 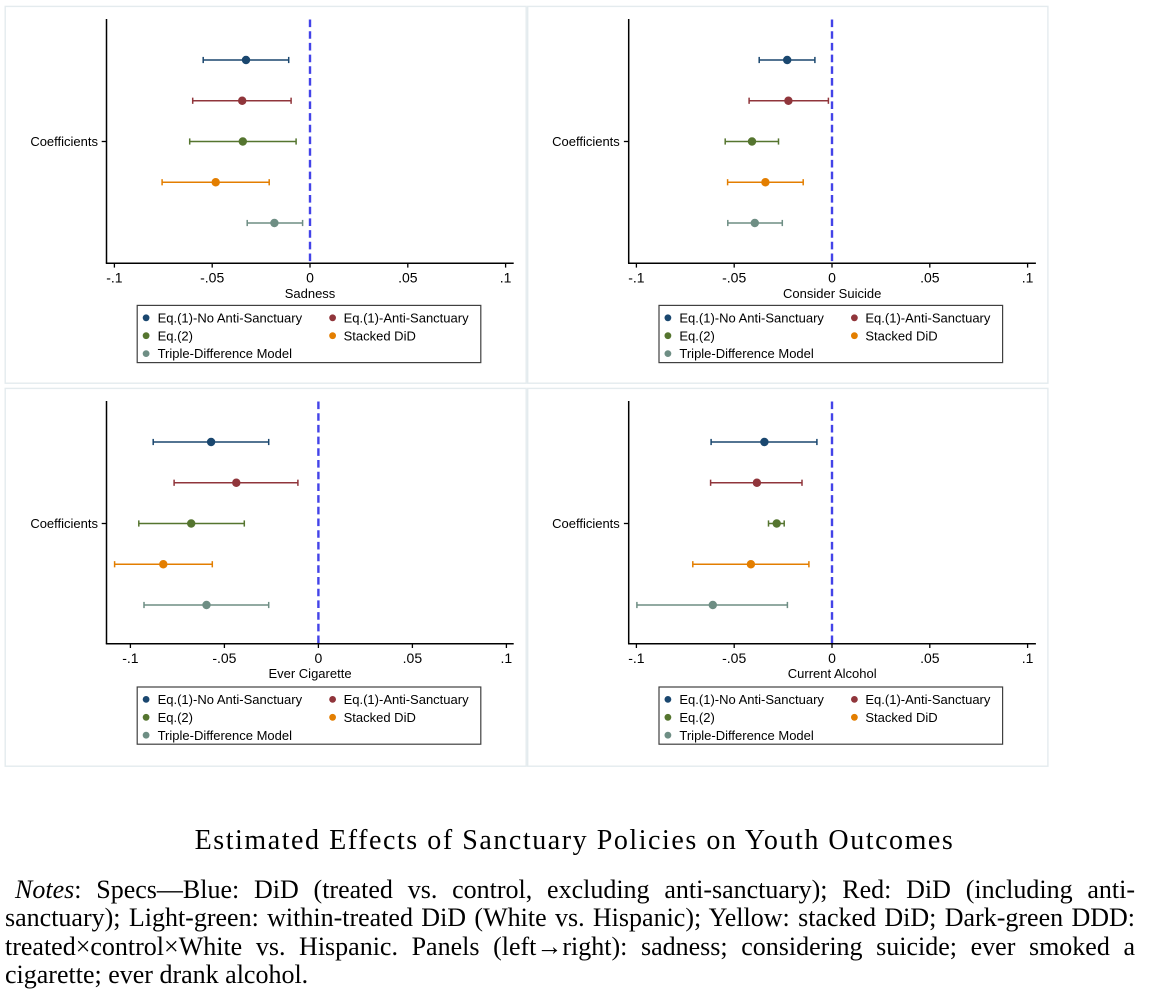 I want to click on svg-text: Consider Suicide, so click(x=832, y=293).